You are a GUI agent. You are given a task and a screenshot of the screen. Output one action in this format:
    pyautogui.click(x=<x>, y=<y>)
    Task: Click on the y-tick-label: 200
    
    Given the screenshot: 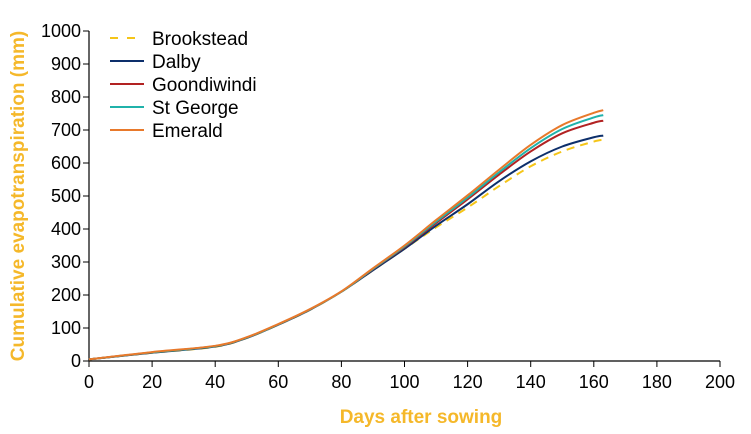 What is the action you would take?
    pyautogui.click(x=66, y=295)
    